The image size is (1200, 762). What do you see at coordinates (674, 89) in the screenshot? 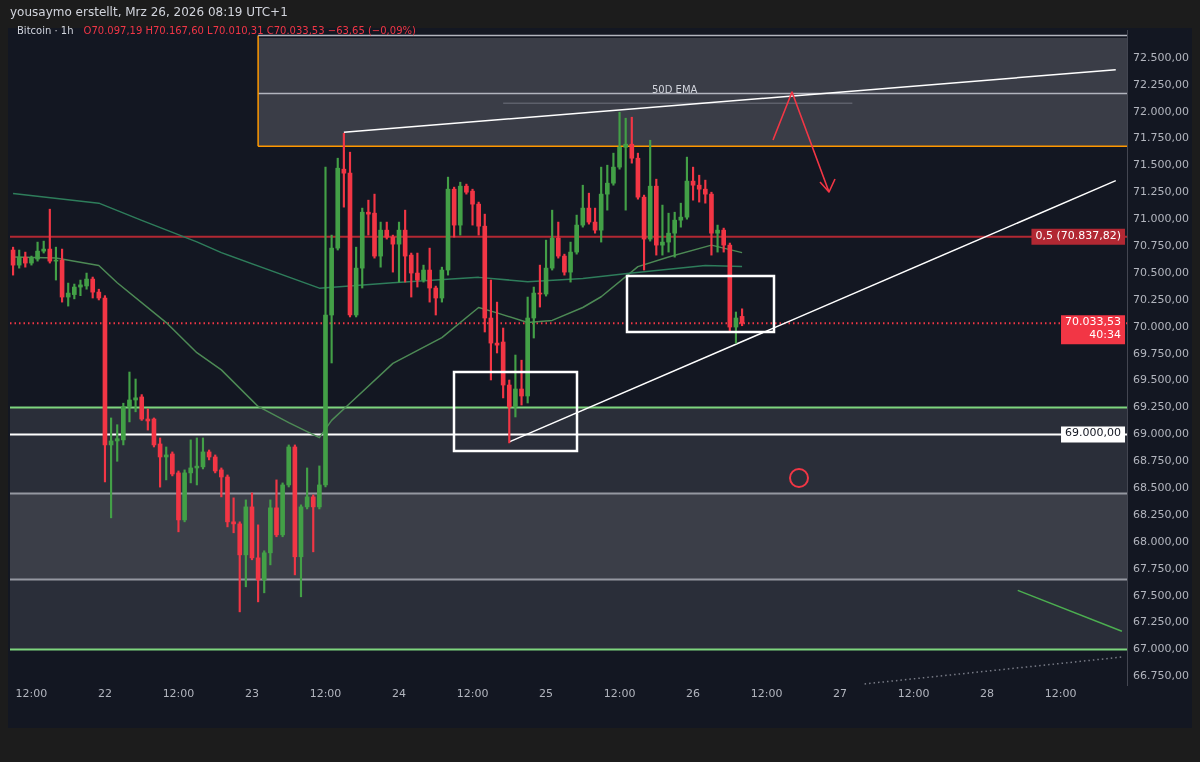
I see `annotation: 50D EMA` at bounding box center [674, 89].